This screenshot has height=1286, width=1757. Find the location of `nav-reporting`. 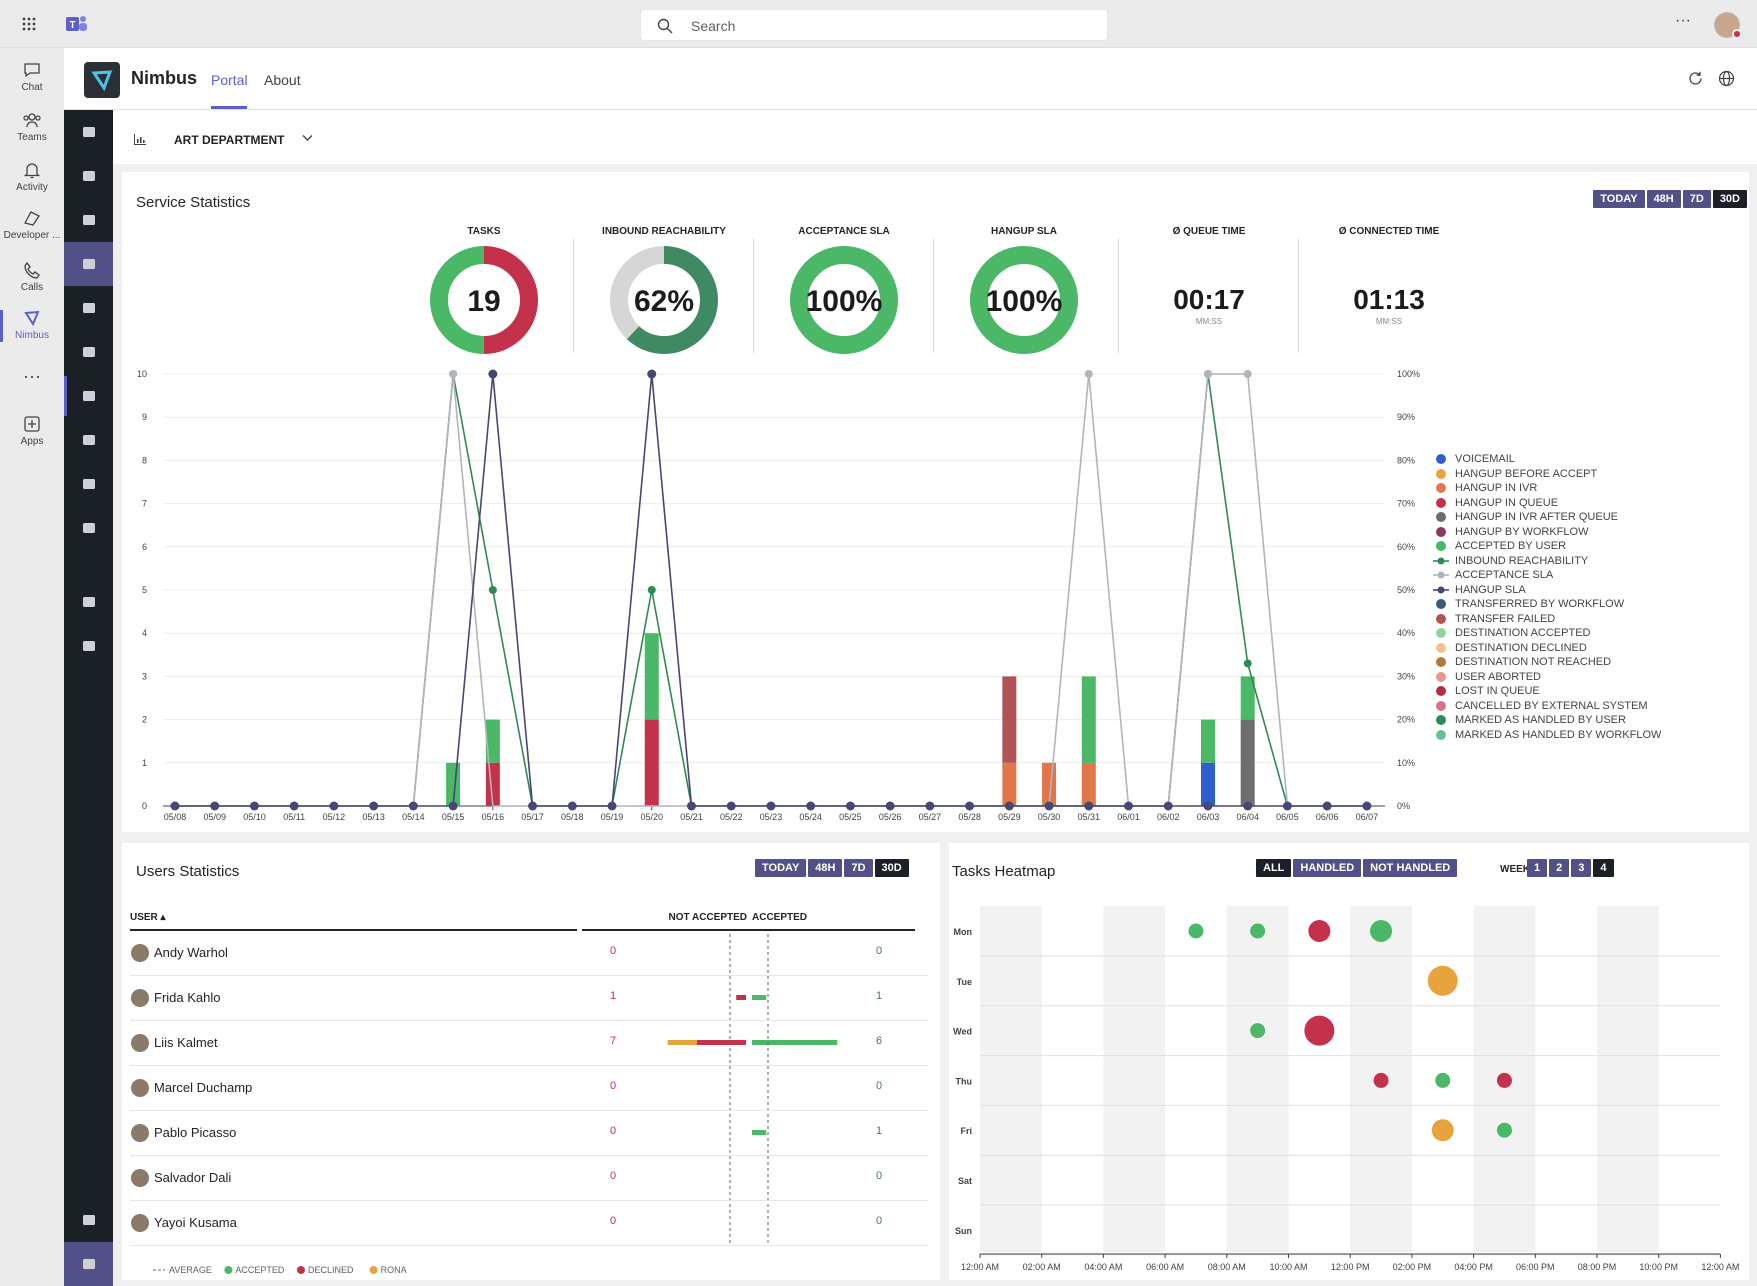

nav-reporting is located at coordinates (88, 396).